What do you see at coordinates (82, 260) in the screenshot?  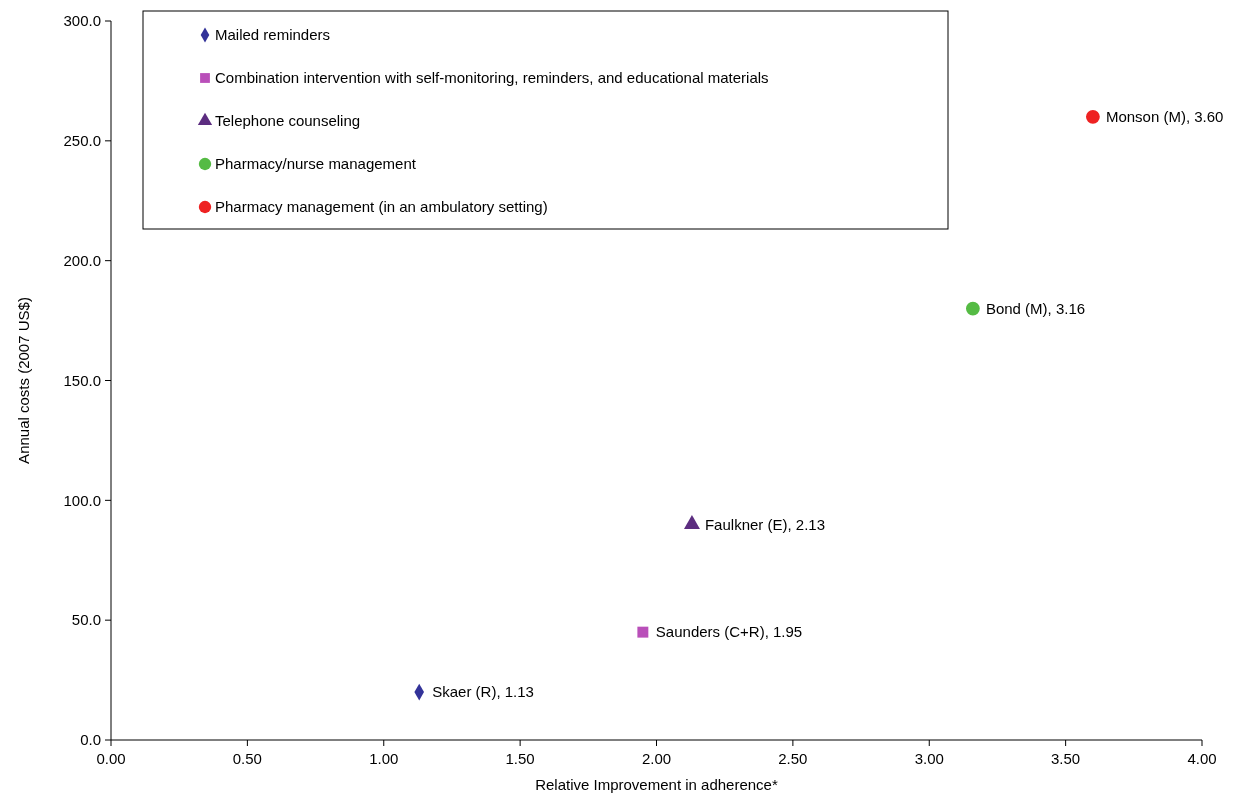 I see `y-tick-label: 200.0` at bounding box center [82, 260].